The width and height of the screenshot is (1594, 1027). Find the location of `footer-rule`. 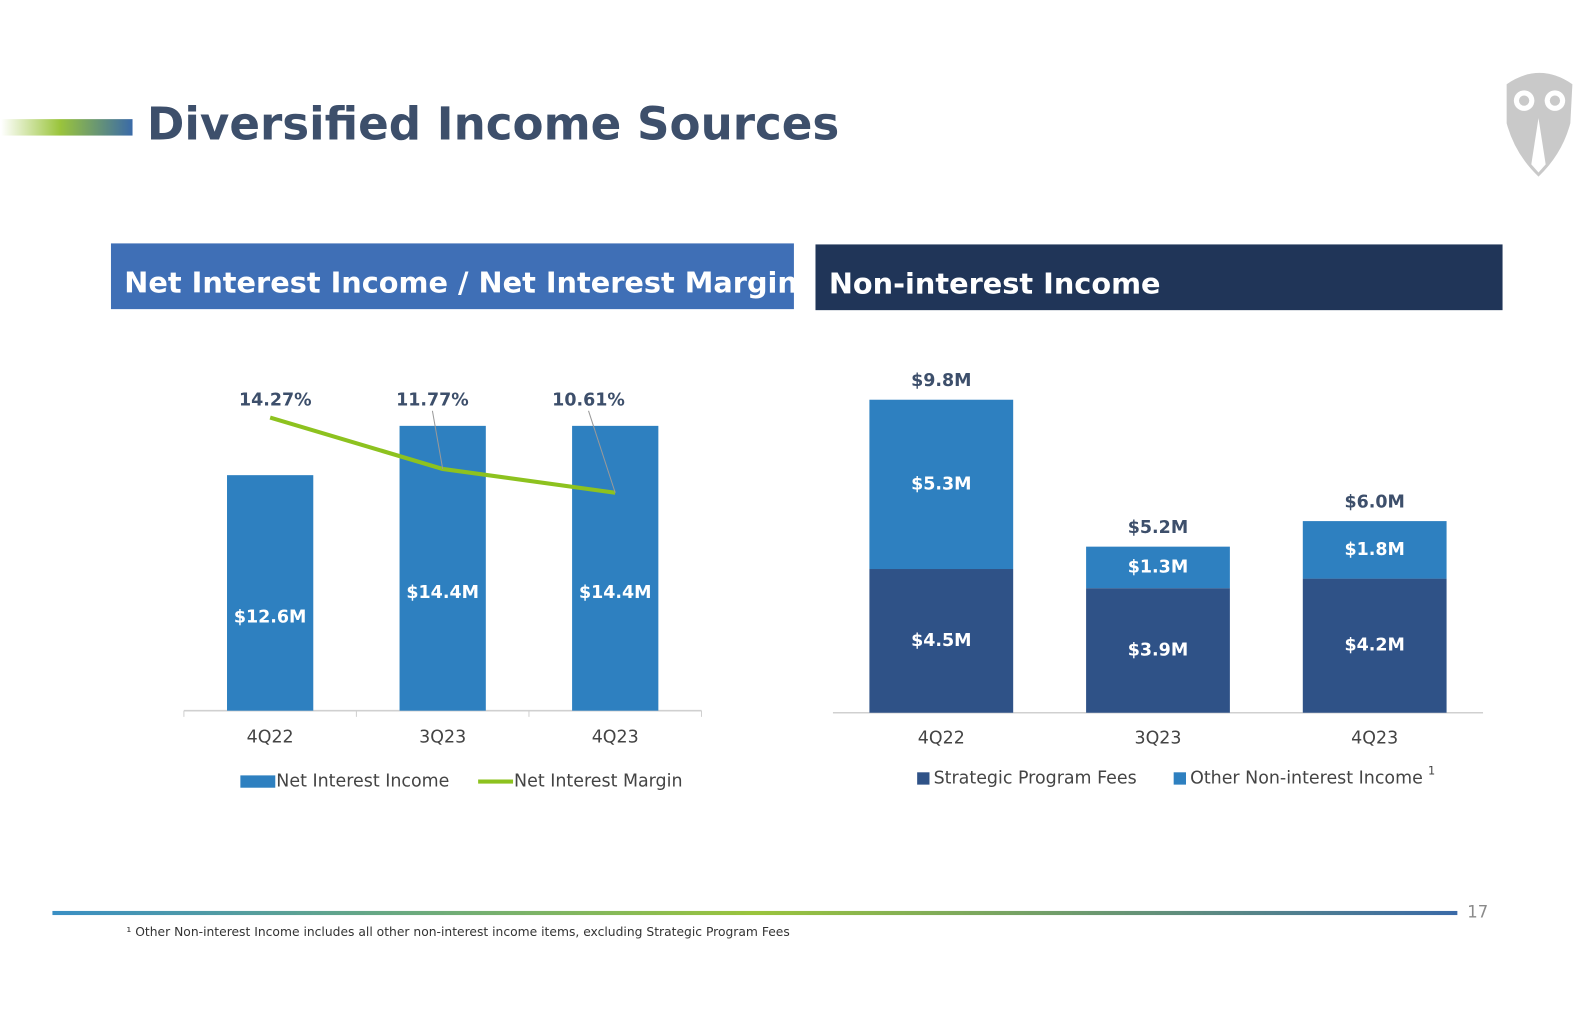

footer-rule is located at coordinates (755, 913).